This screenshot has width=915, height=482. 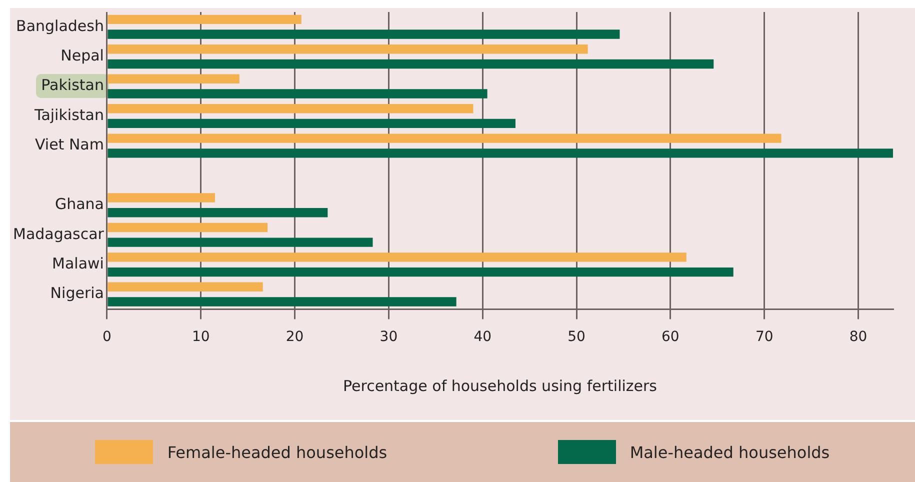 What do you see at coordinates (764, 337) in the screenshot?
I see `x-tick-label: 70` at bounding box center [764, 337].